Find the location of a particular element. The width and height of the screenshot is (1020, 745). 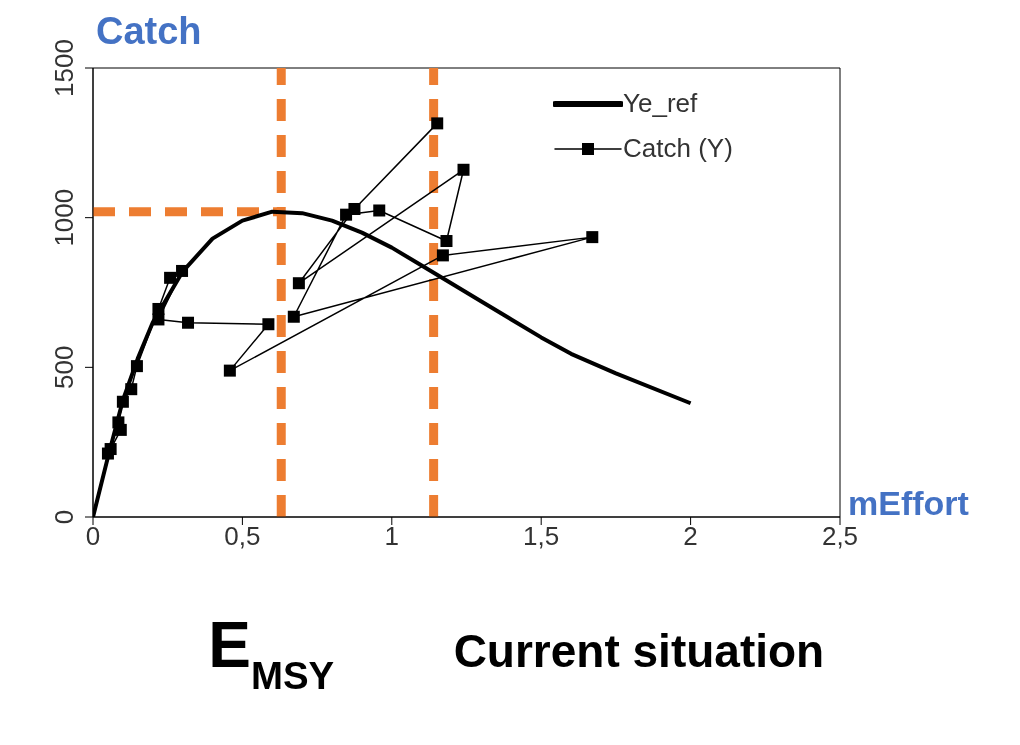

ref-line-label: Current situation is located at coordinates (639, 651).